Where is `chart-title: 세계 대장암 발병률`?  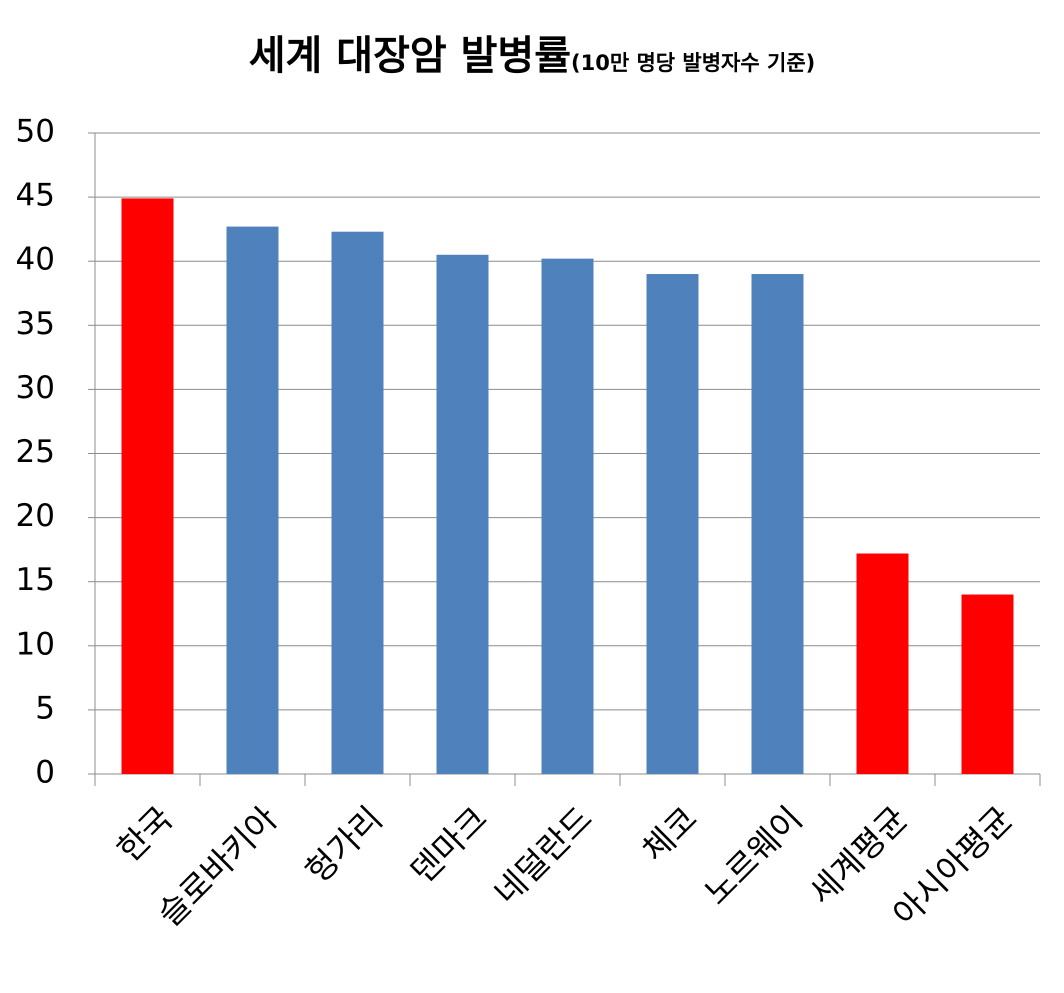
chart-title: 세계 대장암 발병률 is located at coordinates (410, 56).